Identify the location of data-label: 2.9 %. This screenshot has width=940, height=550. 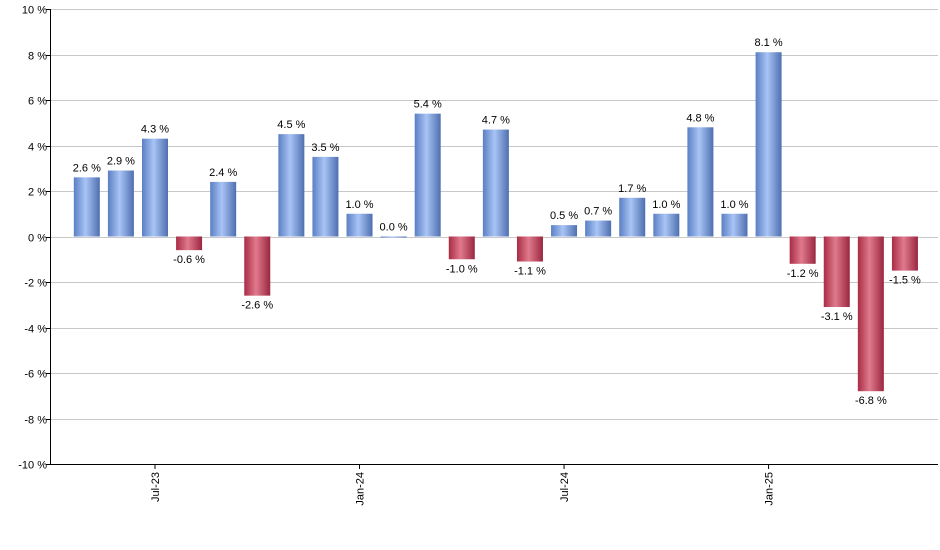
(121, 162).